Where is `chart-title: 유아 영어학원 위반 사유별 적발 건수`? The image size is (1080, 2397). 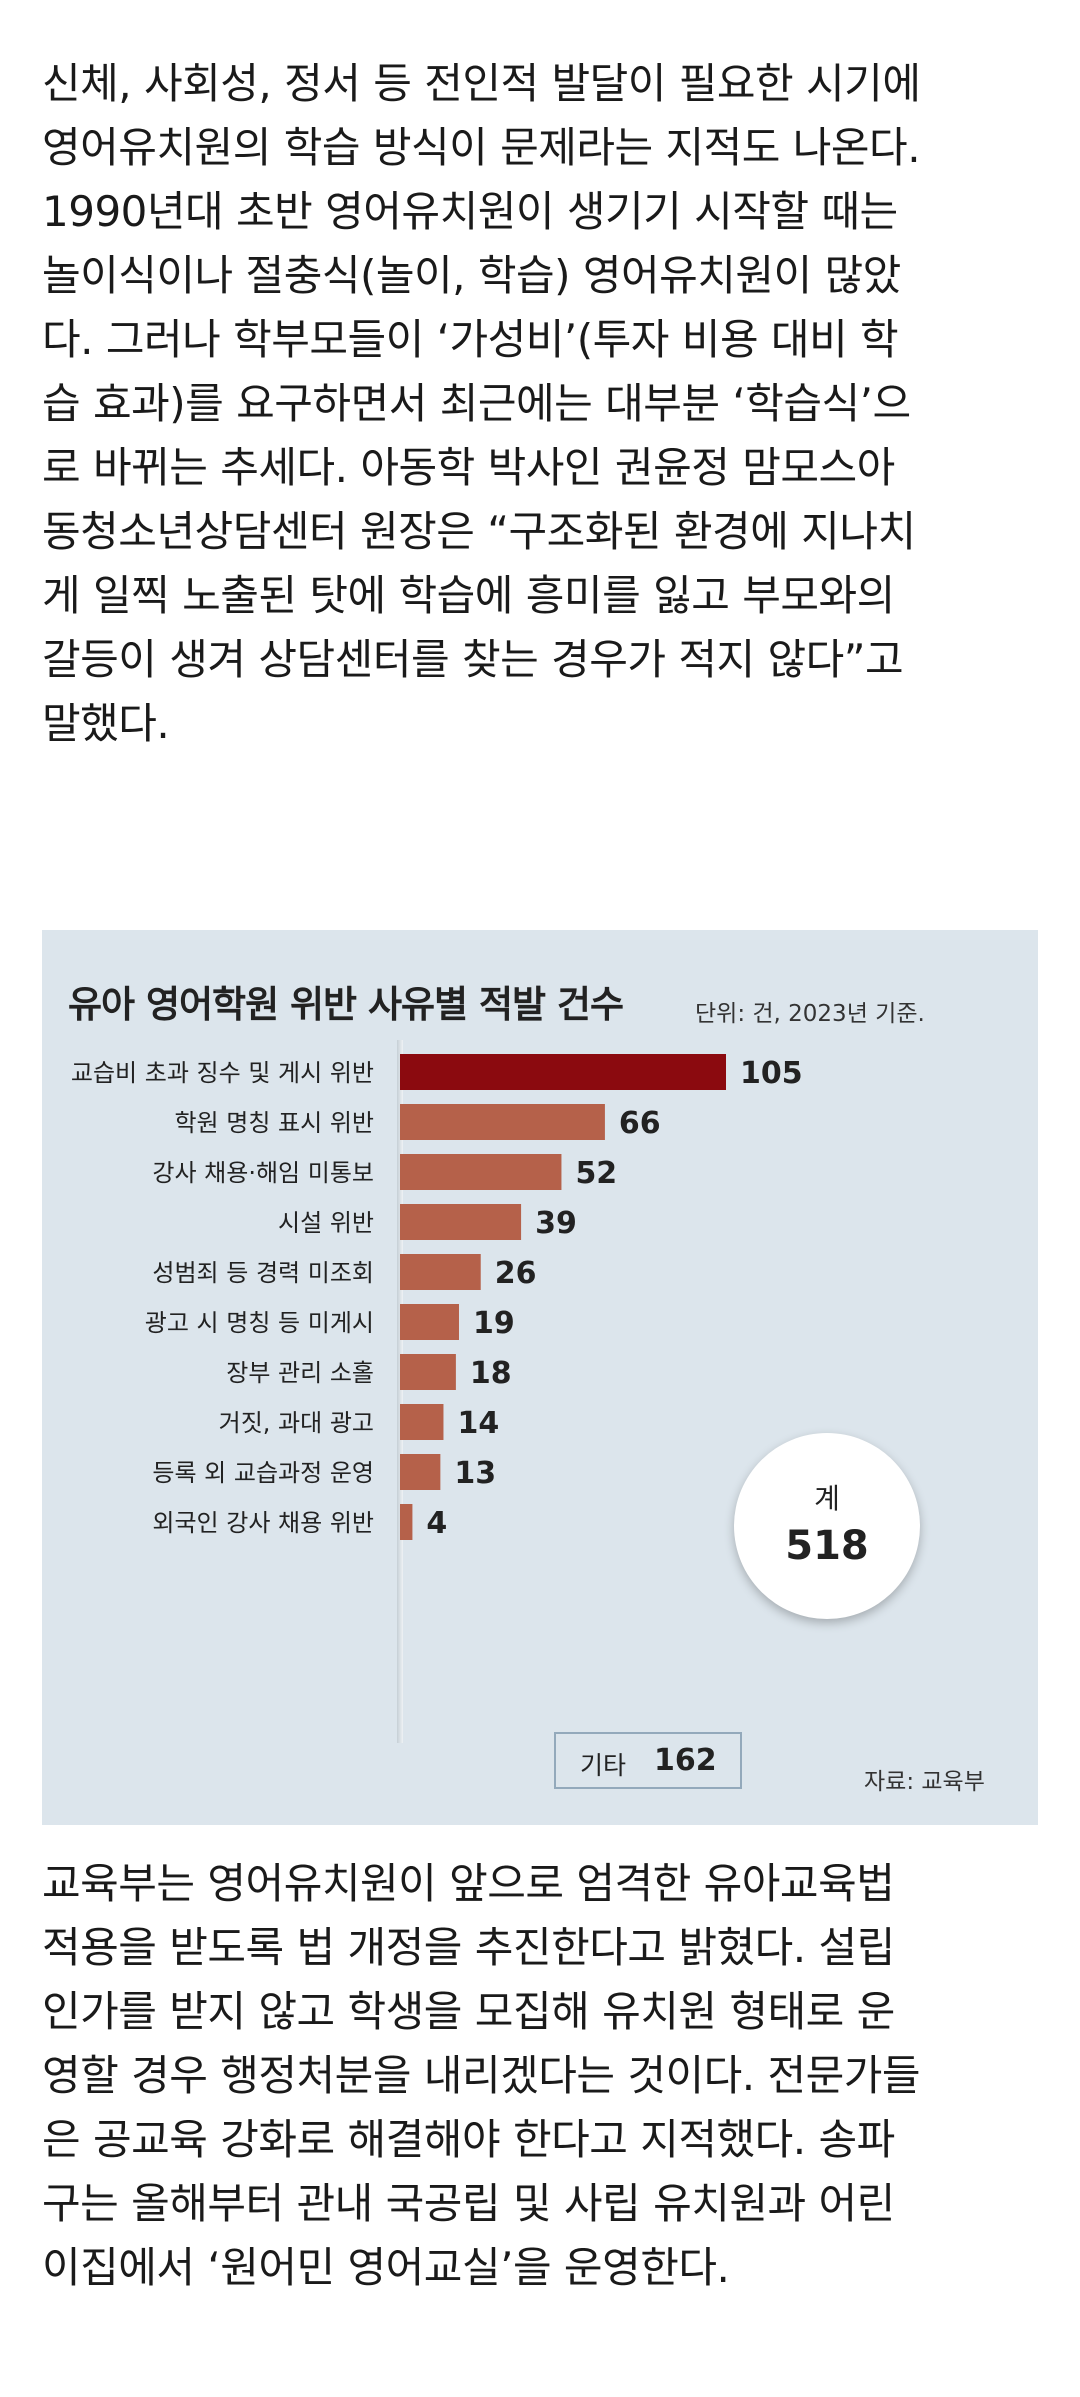
chart-title: 유아 영어학원 위반 사유별 적발 건수 is located at coordinates (346, 1004).